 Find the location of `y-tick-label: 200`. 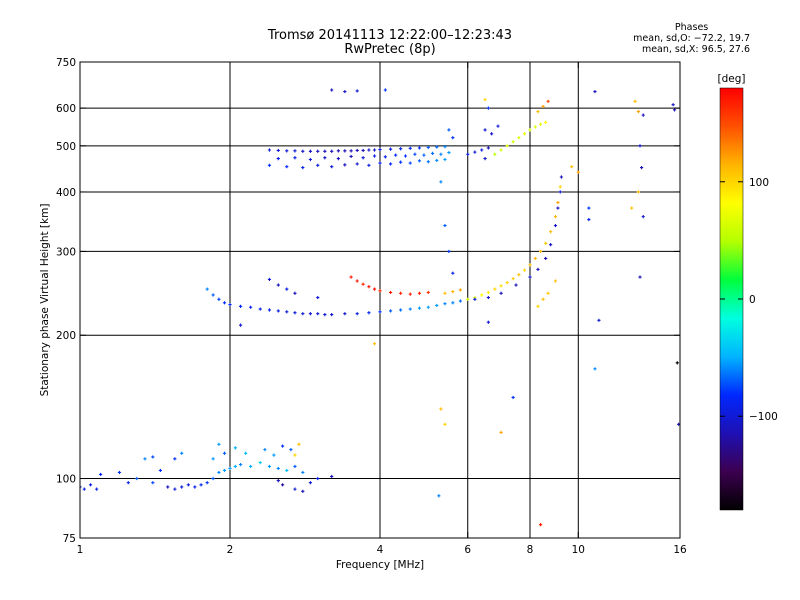

y-tick-label: 200 is located at coordinates (66, 336).